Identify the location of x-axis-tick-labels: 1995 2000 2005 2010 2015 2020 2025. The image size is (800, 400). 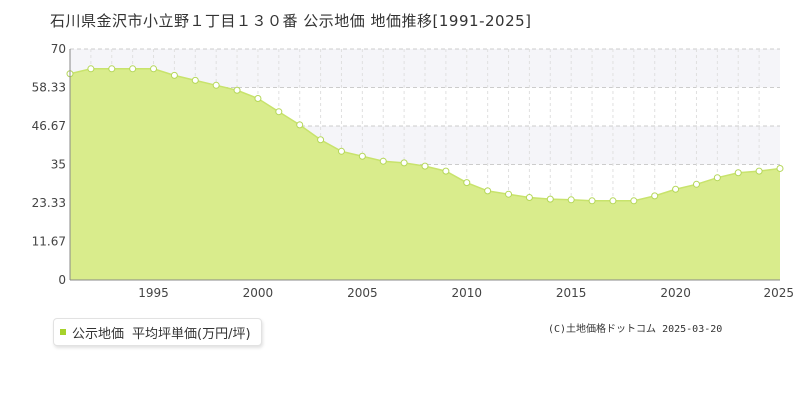
(466, 293).